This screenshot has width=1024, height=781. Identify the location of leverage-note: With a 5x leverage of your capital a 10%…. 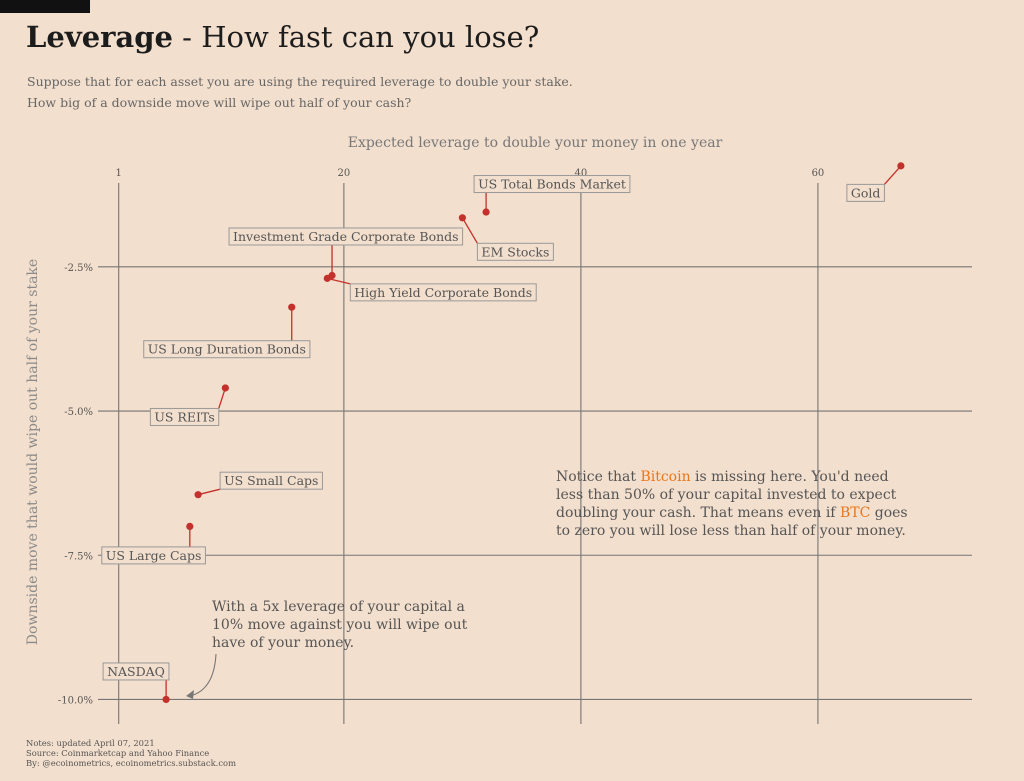
(342, 625).